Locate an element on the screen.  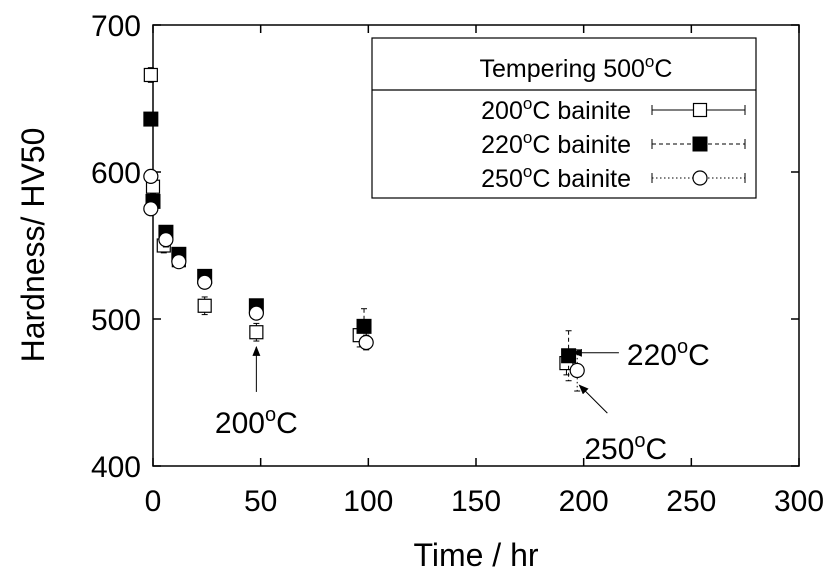
legend-label-value: 200 is located at coordinates (502, 111).